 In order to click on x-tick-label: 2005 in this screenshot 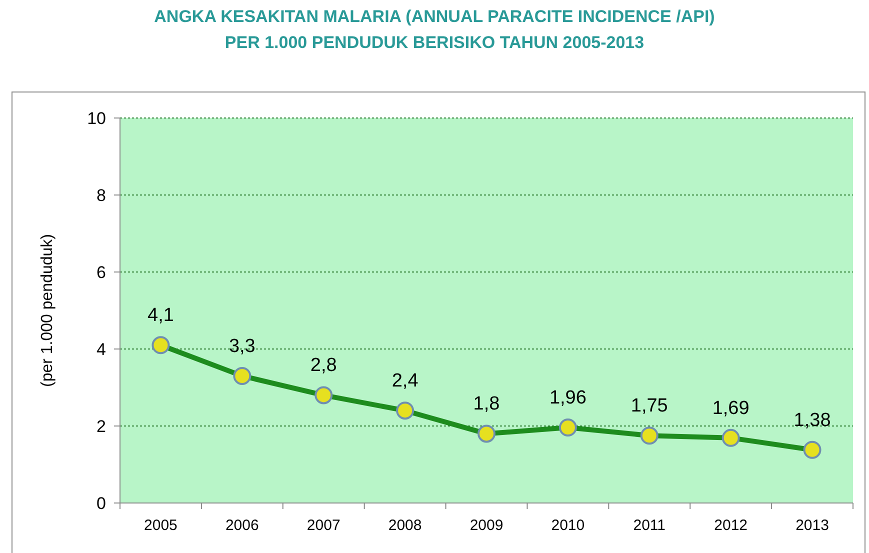, I will do `click(161, 525)`.